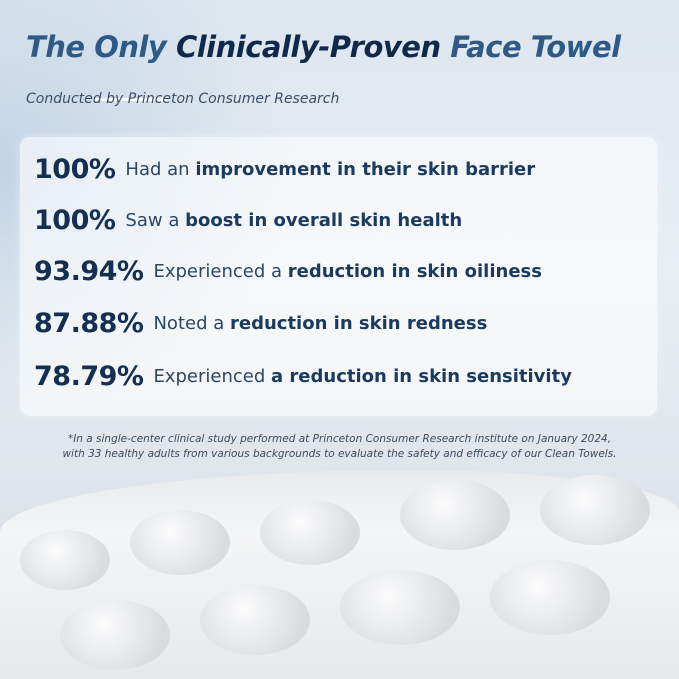 The image size is (679, 679). I want to click on stat-row: 100% Saw a boost in overall skin health, so click(248, 220).